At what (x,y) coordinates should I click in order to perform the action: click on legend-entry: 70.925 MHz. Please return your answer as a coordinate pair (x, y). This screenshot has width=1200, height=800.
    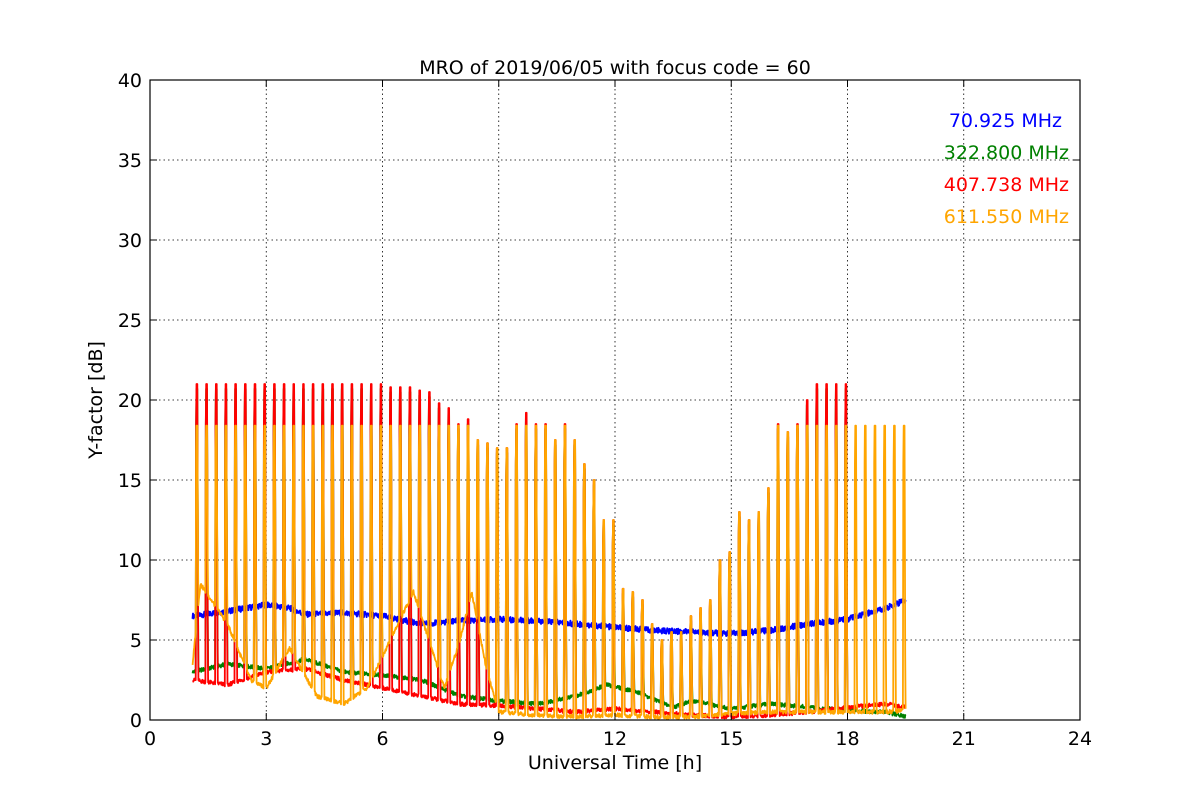
    Looking at the image, I should click on (1005, 121).